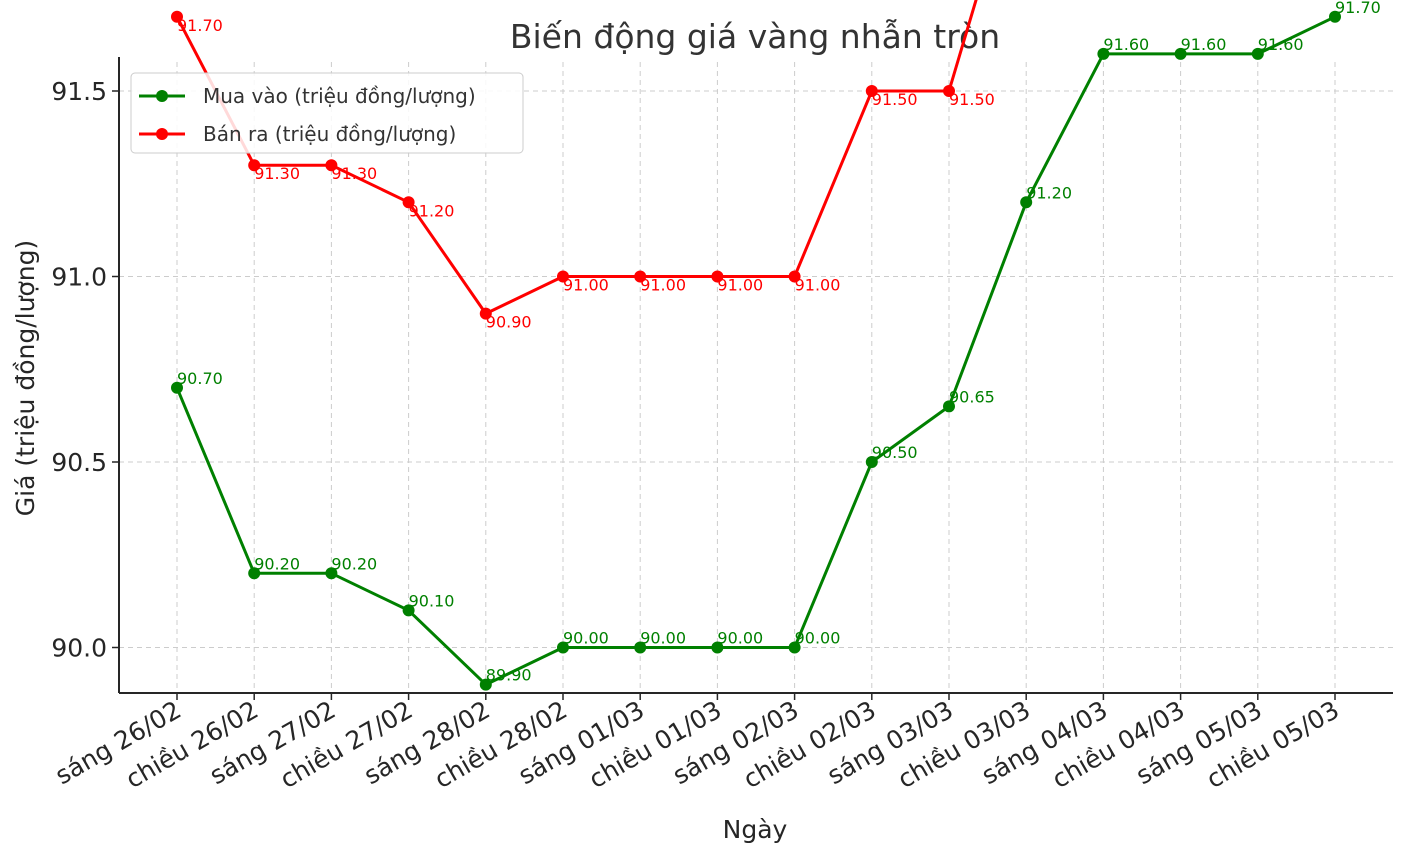  Describe the element at coordinates (509, 675) in the screenshot. I see `data-label-buy: 89.90` at that location.